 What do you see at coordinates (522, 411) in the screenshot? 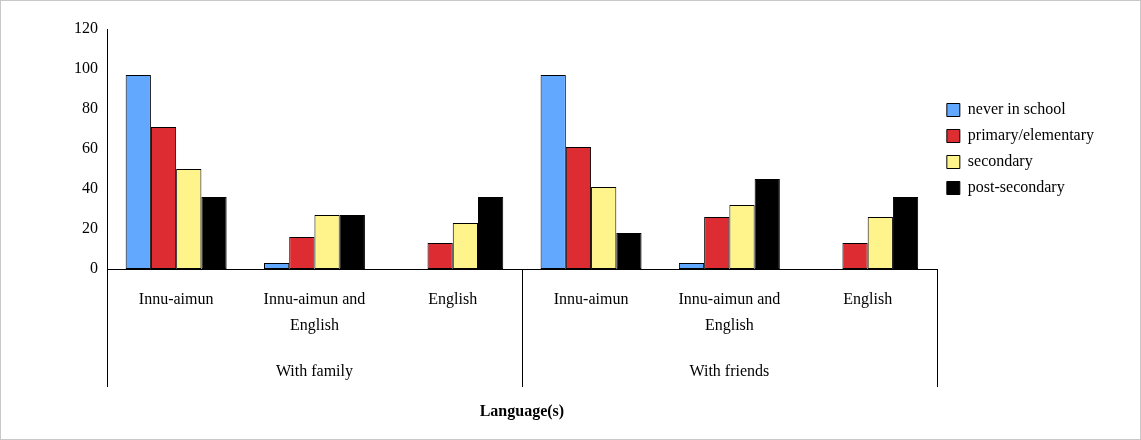
I see `x-axis-title: Language(s)` at bounding box center [522, 411].